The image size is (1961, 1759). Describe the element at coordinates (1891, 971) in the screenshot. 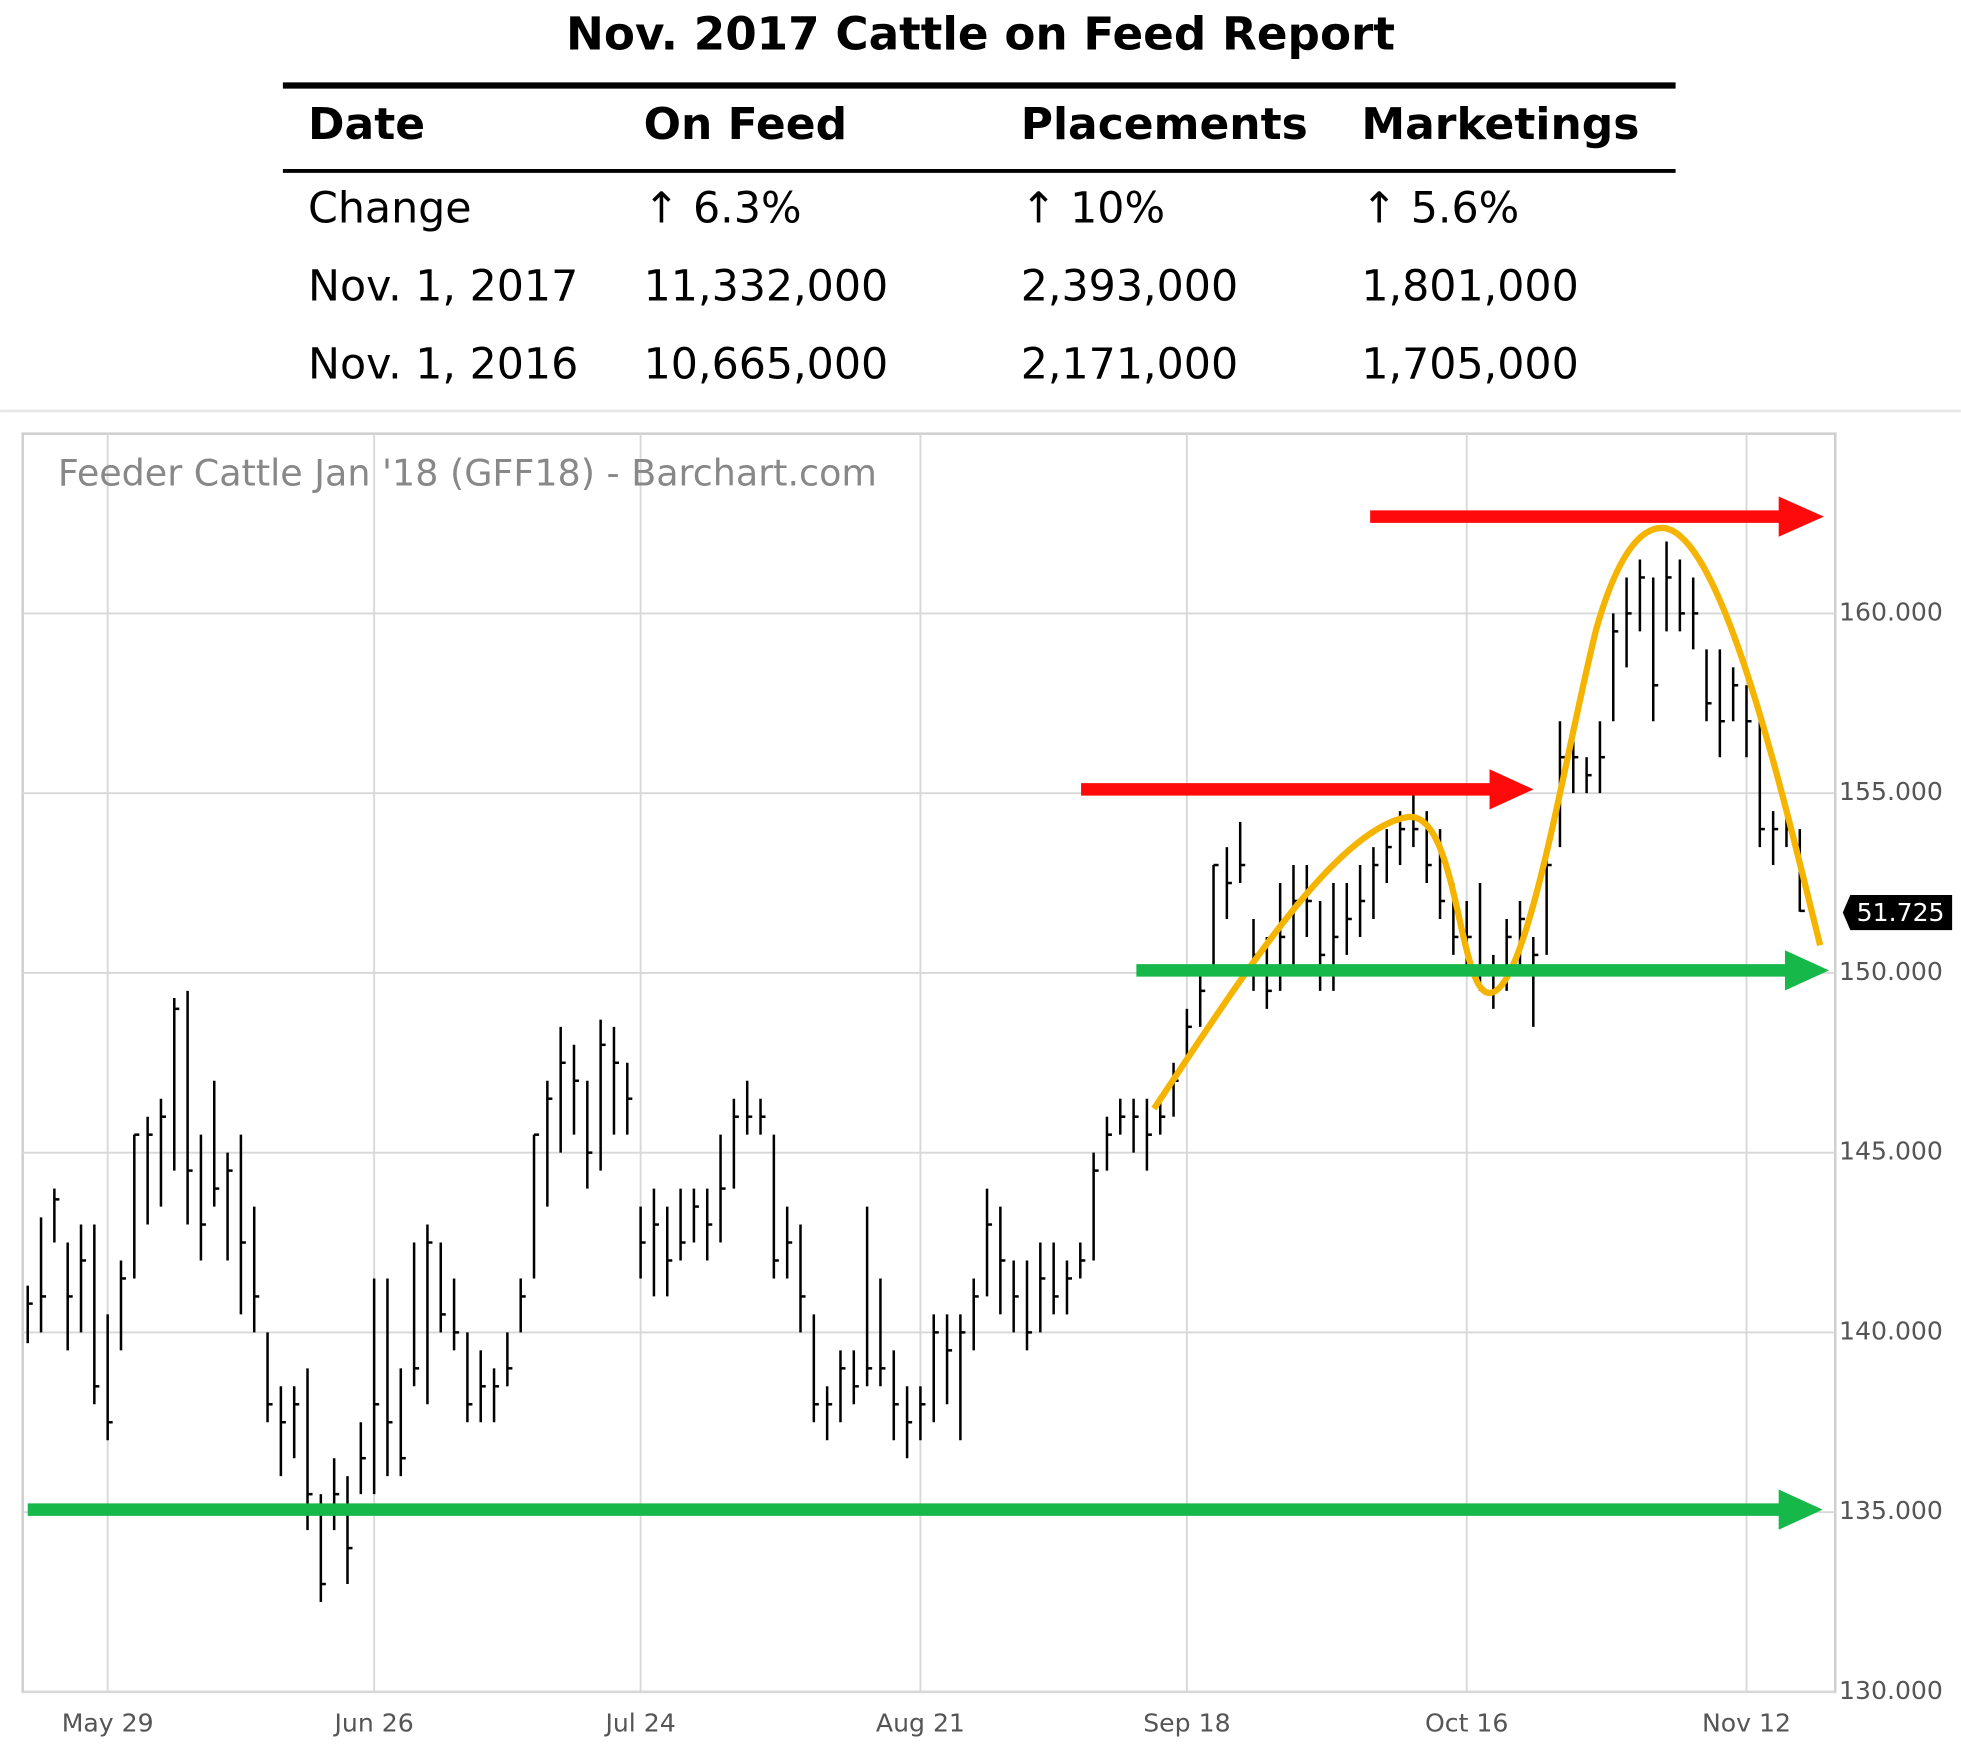

I see `y-tick-label: 150.000` at that location.